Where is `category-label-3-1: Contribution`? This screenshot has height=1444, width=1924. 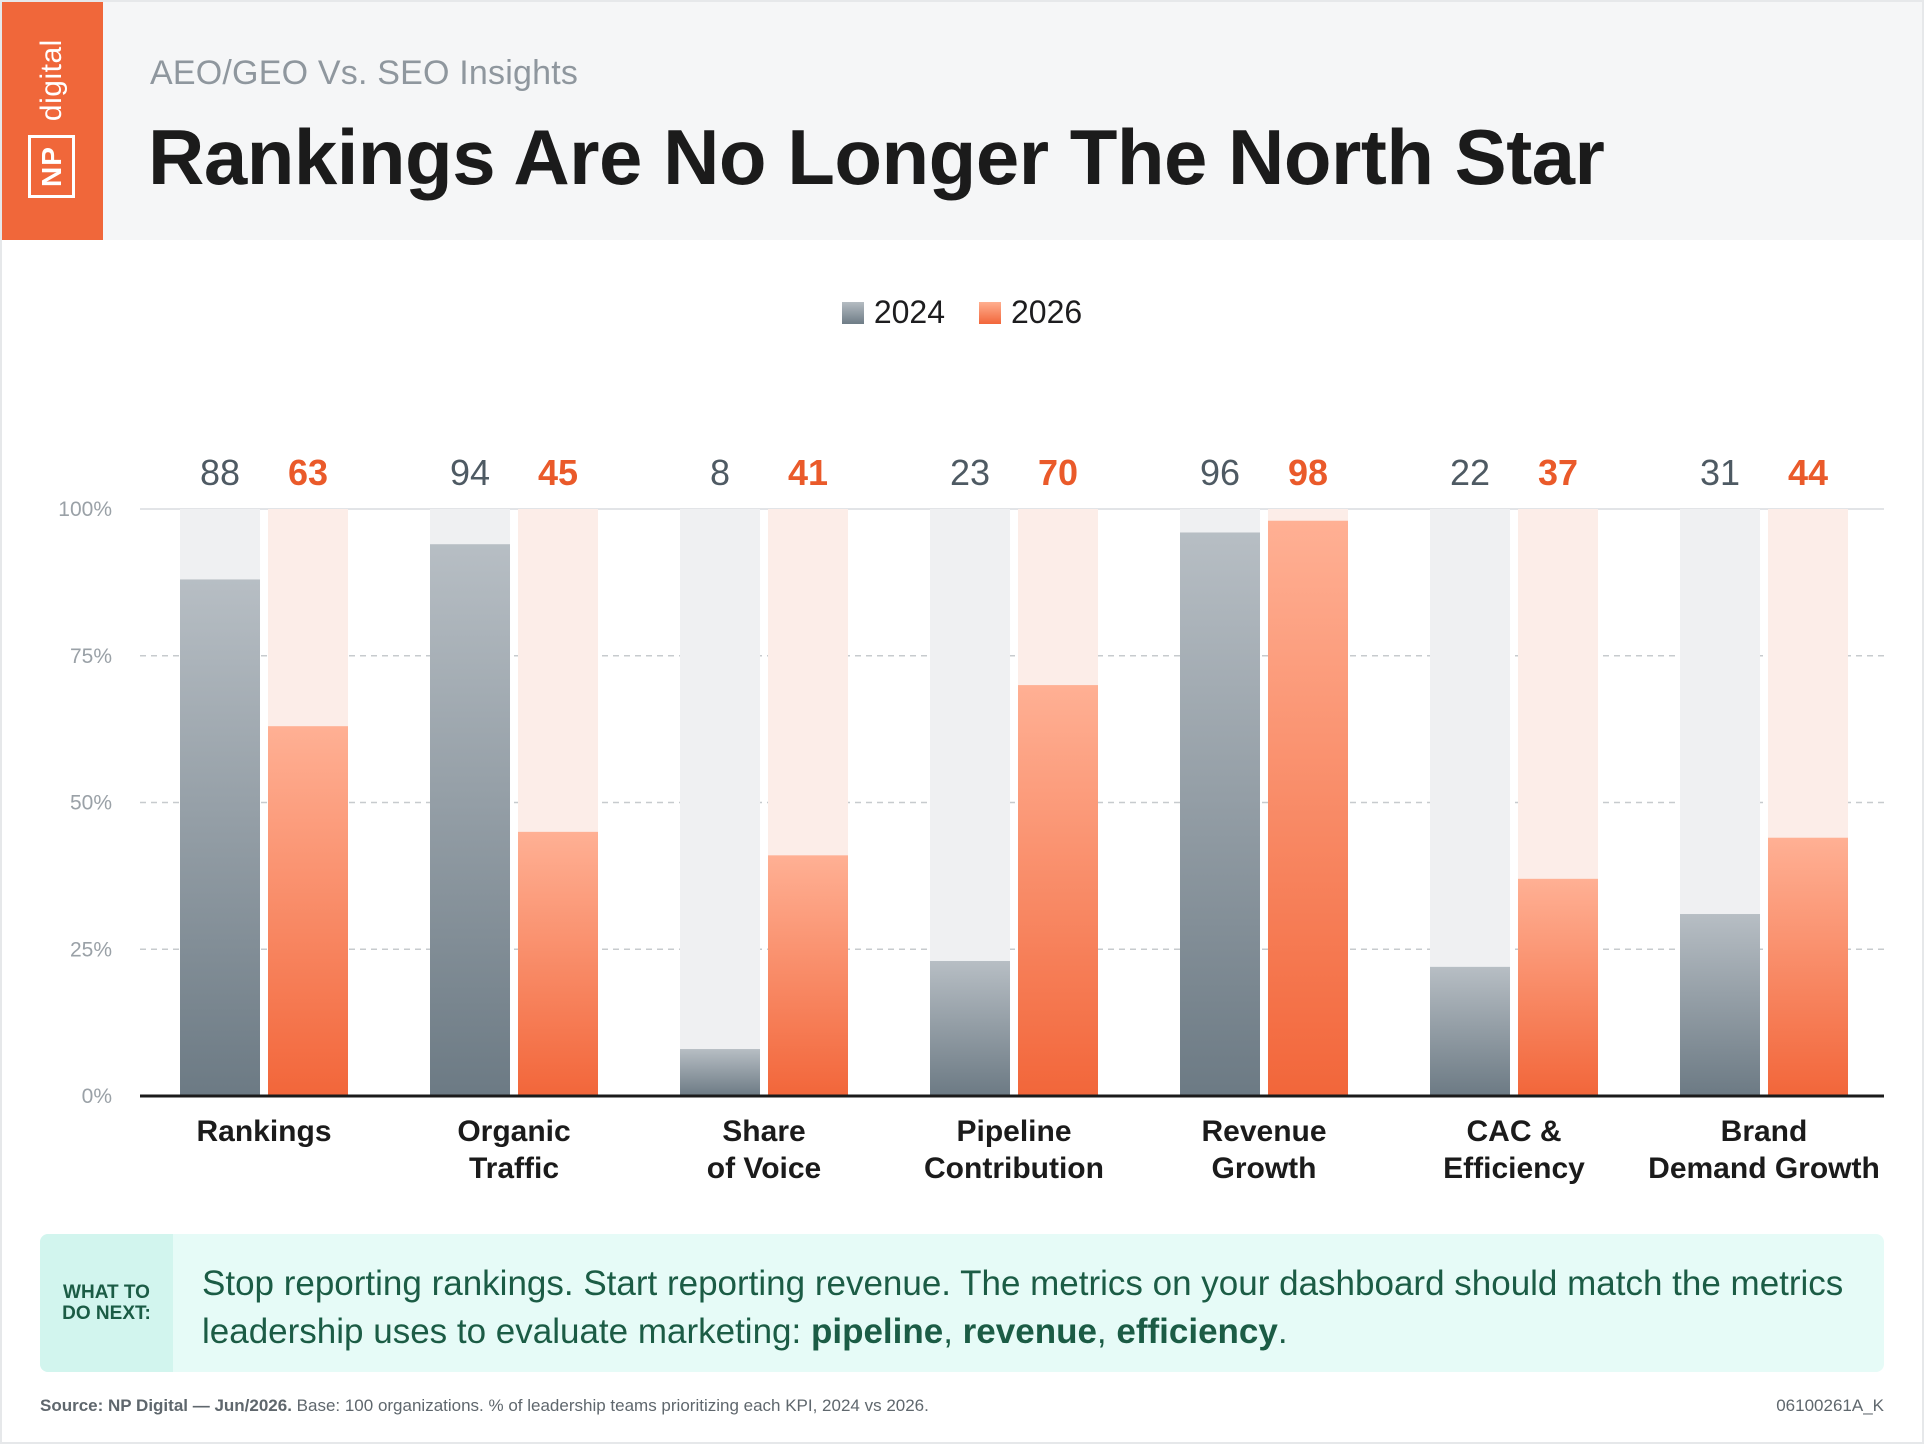 category-label-3-1: Contribution is located at coordinates (1014, 1168).